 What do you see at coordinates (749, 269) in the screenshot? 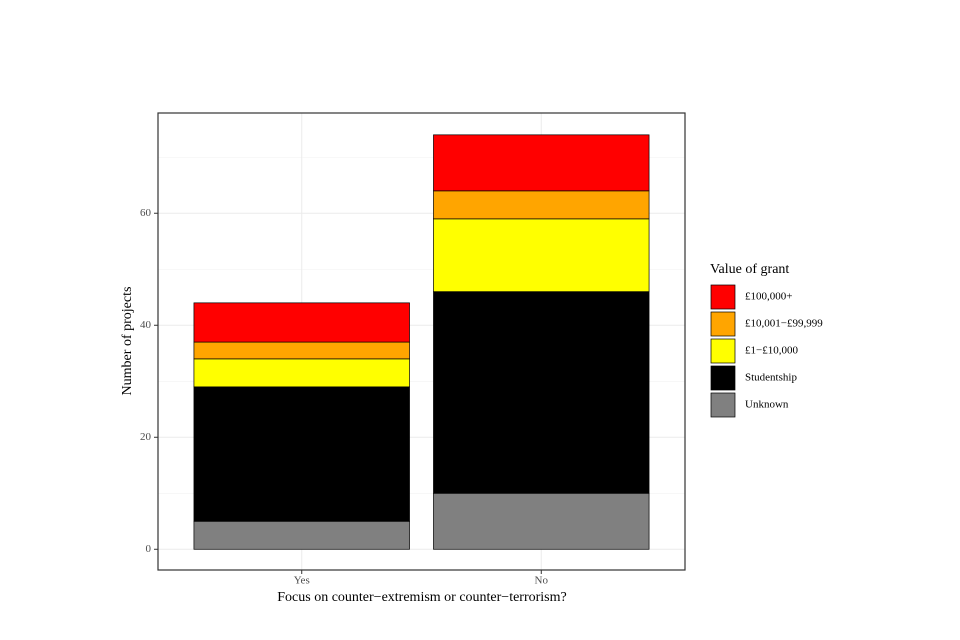
I see `legend-title: Value of grant` at bounding box center [749, 269].